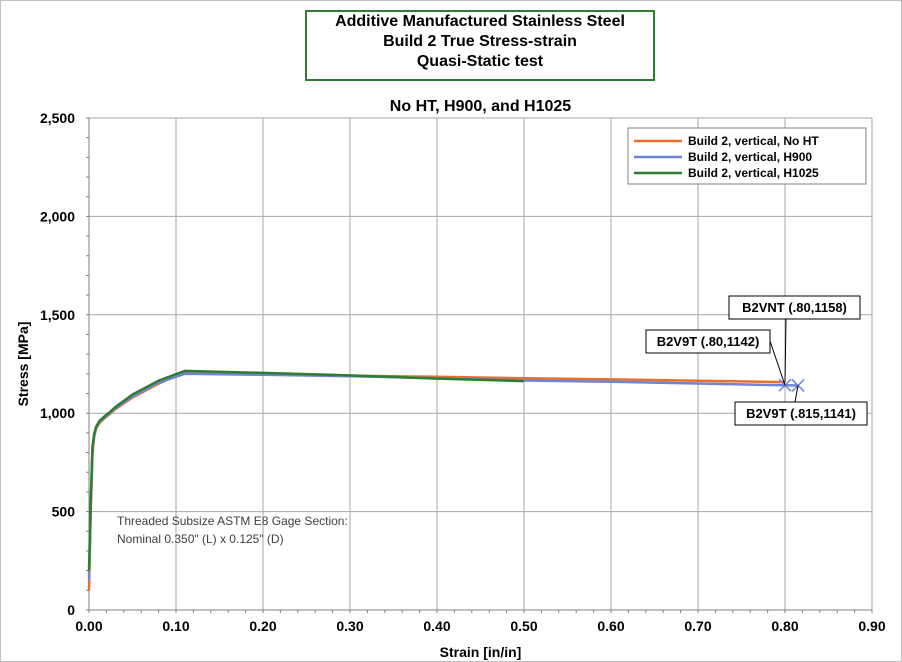 The image size is (902, 662). What do you see at coordinates (232, 521) in the screenshot?
I see `specimen-note-line: Threaded Subsize ASTM E8 Gage Section:` at bounding box center [232, 521].